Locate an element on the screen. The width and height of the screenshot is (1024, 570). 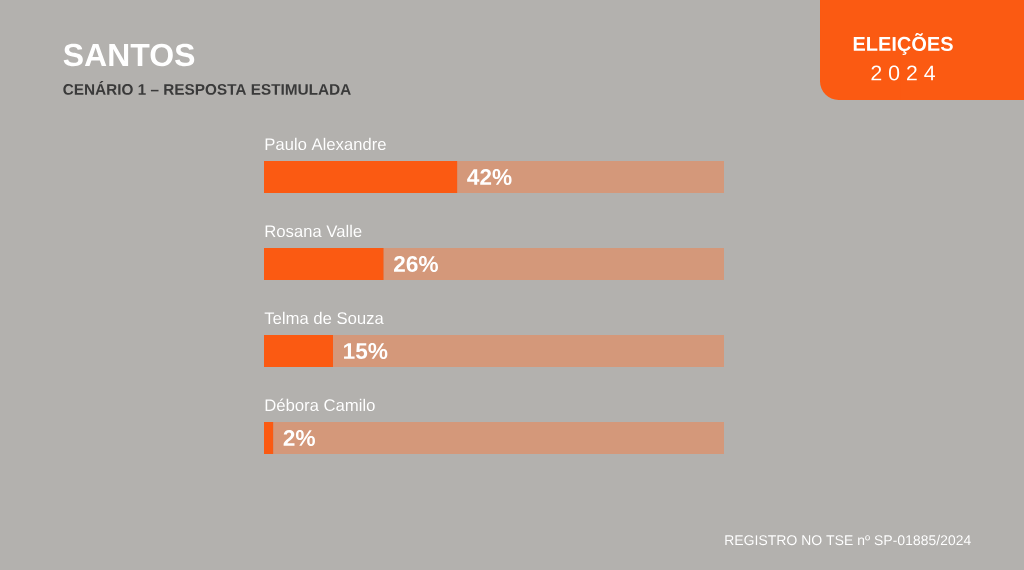
y-tick-label: Débora Camilo is located at coordinates (320, 405).